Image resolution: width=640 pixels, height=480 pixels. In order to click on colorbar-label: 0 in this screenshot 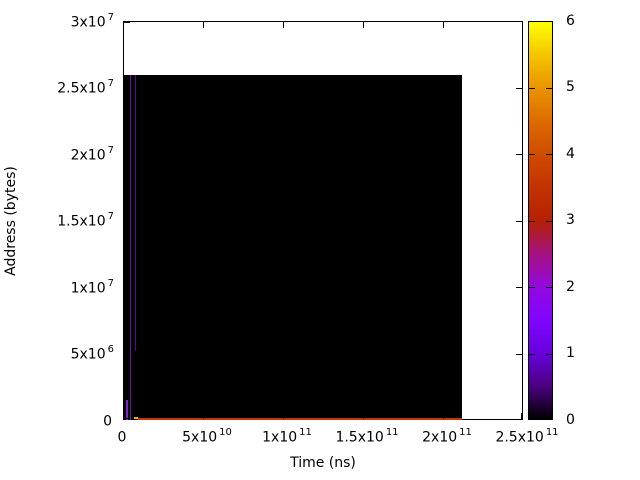, I will do `click(570, 420)`.